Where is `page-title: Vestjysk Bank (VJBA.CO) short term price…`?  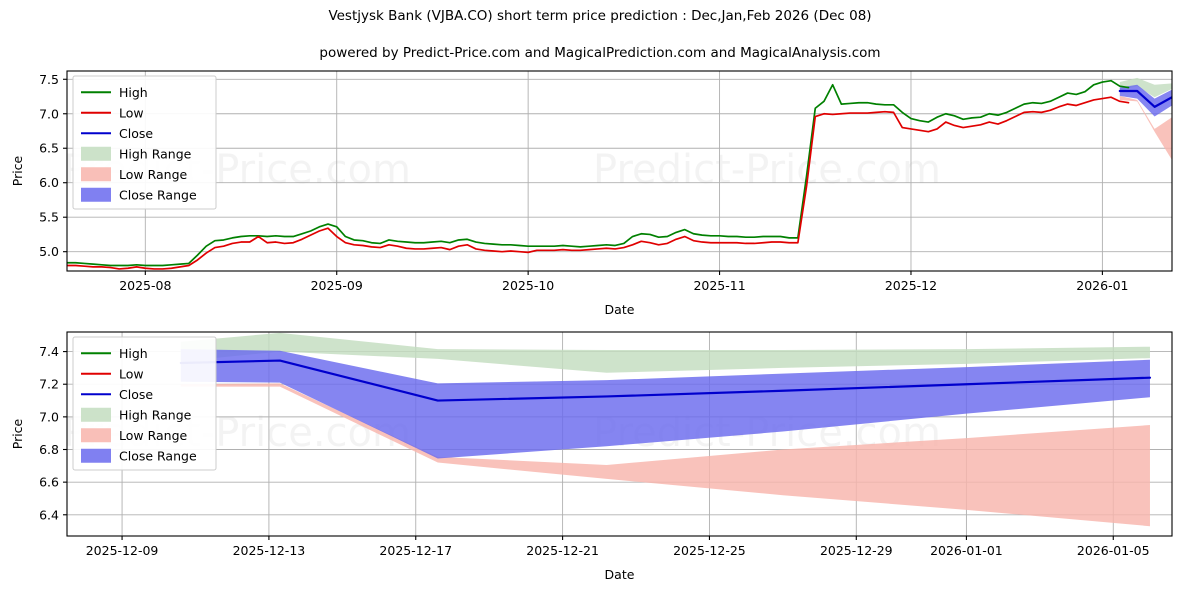
page-title: Vestjysk Bank (VJBA.CO) short term price… is located at coordinates (600, 16).